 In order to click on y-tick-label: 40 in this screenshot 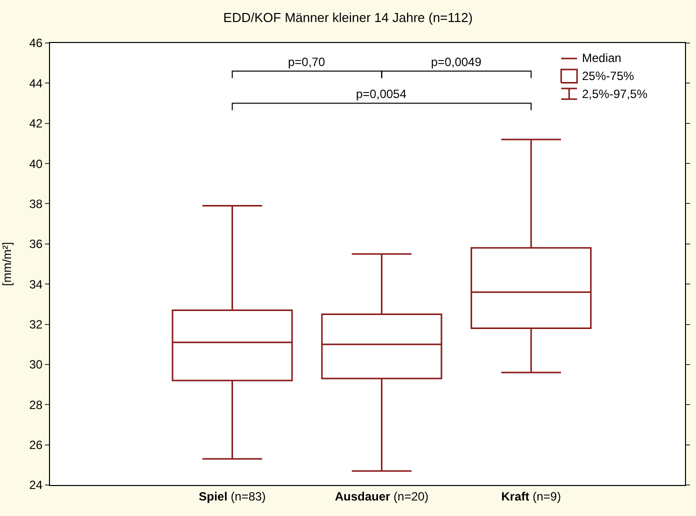, I will do `click(36, 163)`.